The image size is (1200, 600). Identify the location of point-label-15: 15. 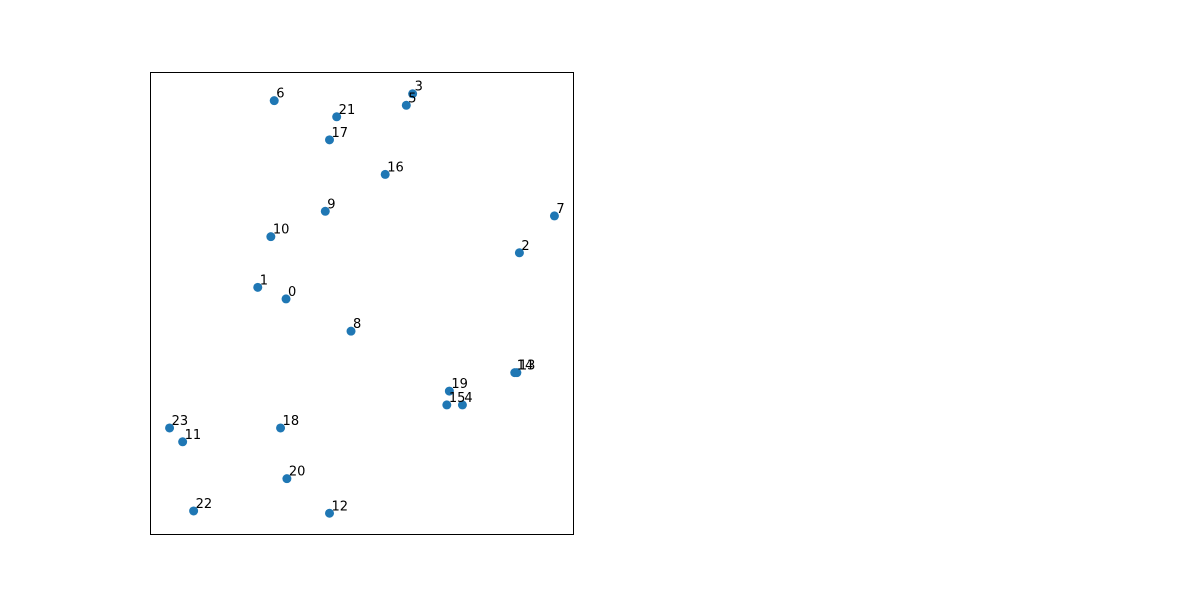
(457, 398).